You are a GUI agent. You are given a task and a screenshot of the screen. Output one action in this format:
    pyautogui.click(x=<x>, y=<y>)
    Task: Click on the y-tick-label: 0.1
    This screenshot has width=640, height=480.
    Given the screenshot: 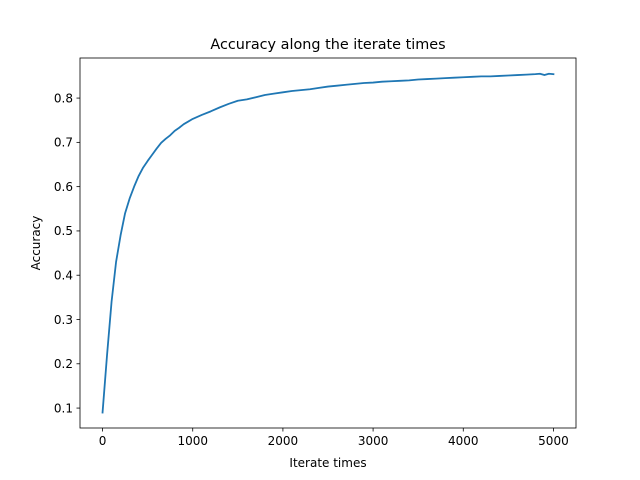 What is the action you would take?
    pyautogui.click(x=63, y=408)
    